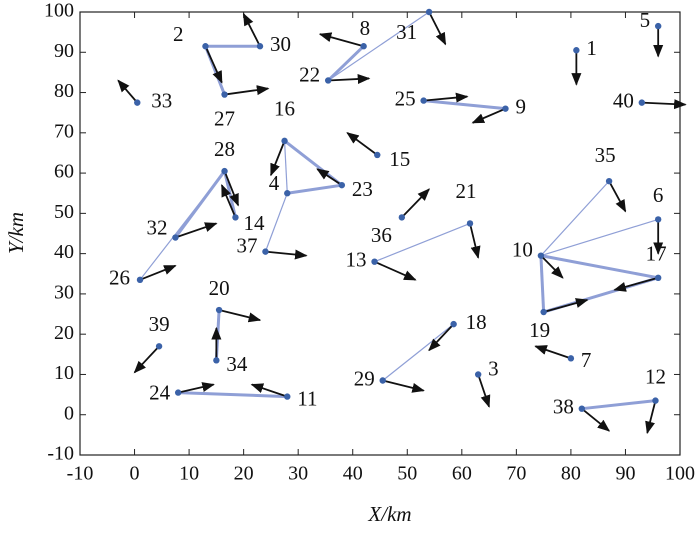 Image resolution: width=700 pixels, height=540 pixels. What do you see at coordinates (298, 474) in the screenshot?
I see `x-tick-label: 30` at bounding box center [298, 474].